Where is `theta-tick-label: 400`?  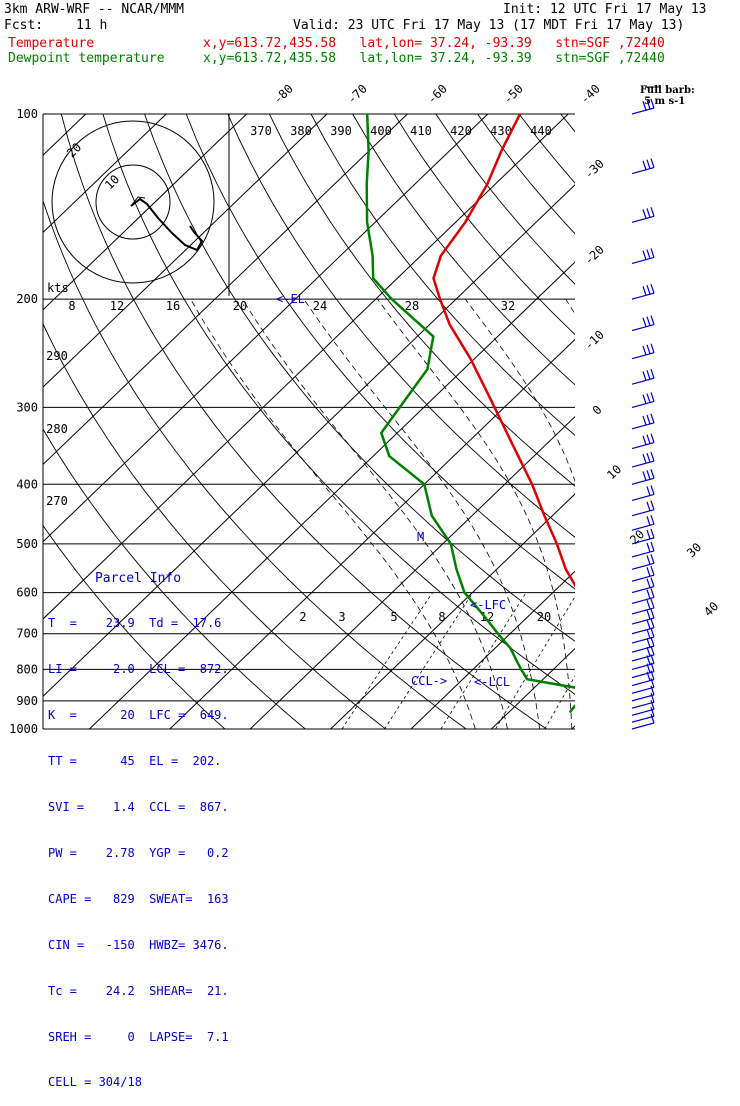
theta-tick-label: 400 is located at coordinates (381, 131).